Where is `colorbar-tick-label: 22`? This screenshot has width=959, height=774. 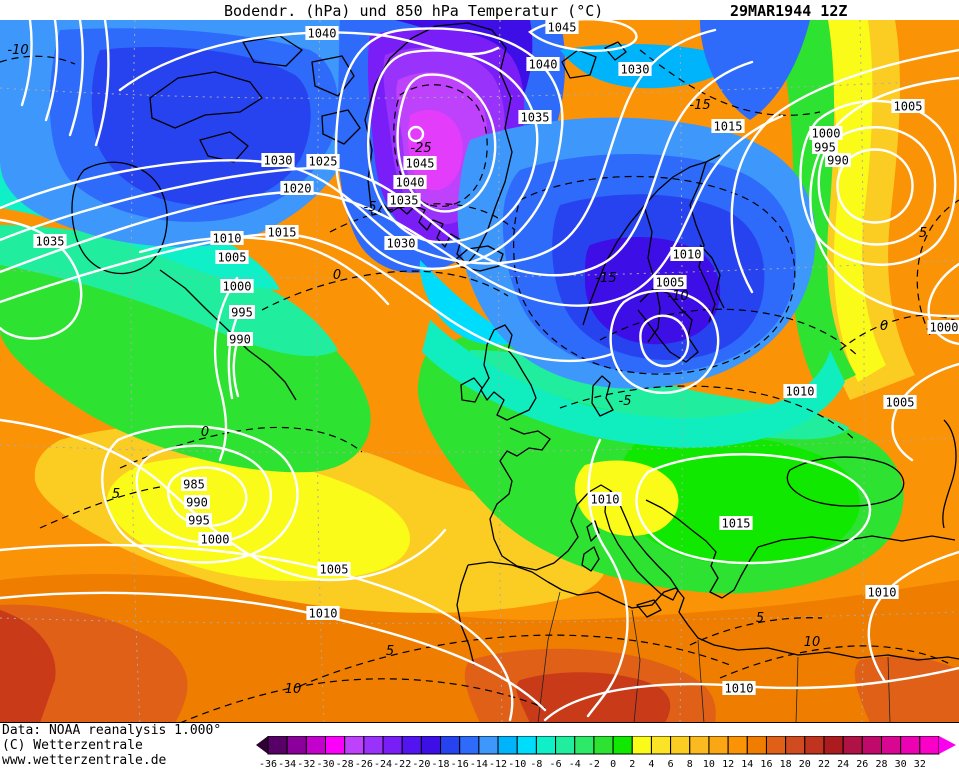 colorbar-tick-label: 22 is located at coordinates (824, 764).